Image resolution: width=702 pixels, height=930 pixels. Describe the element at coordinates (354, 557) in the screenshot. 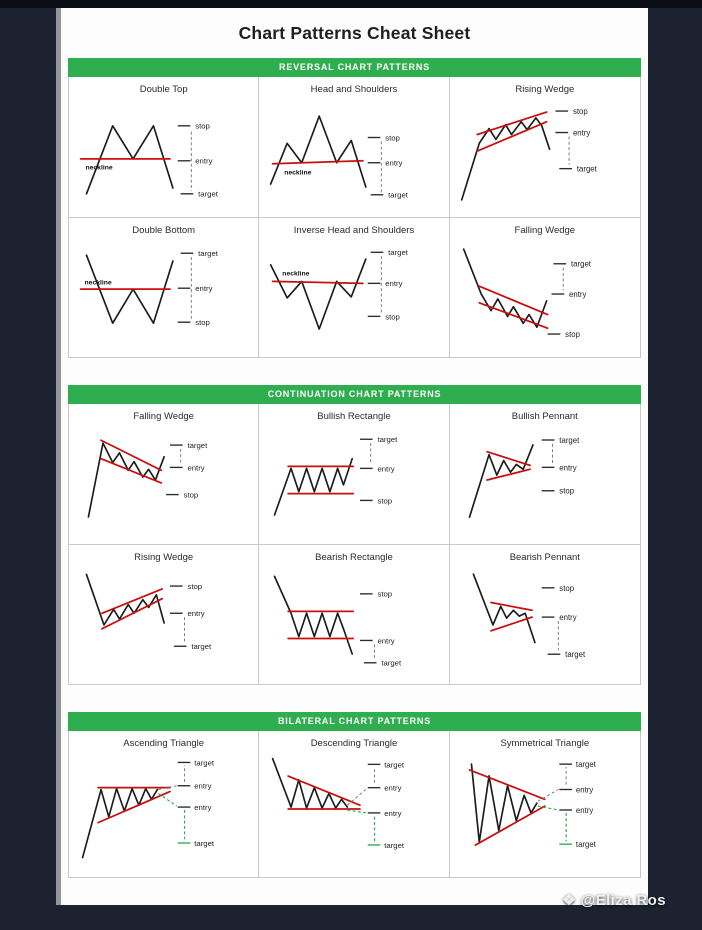

I see `pattern-name: Bearish Rectangle` at that location.